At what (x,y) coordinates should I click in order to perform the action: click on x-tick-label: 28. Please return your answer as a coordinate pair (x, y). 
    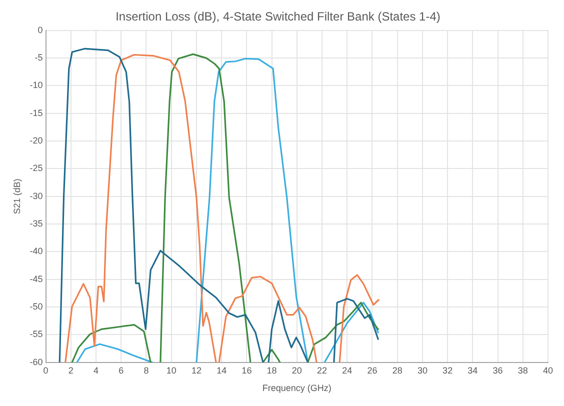
    Looking at the image, I should click on (397, 370).